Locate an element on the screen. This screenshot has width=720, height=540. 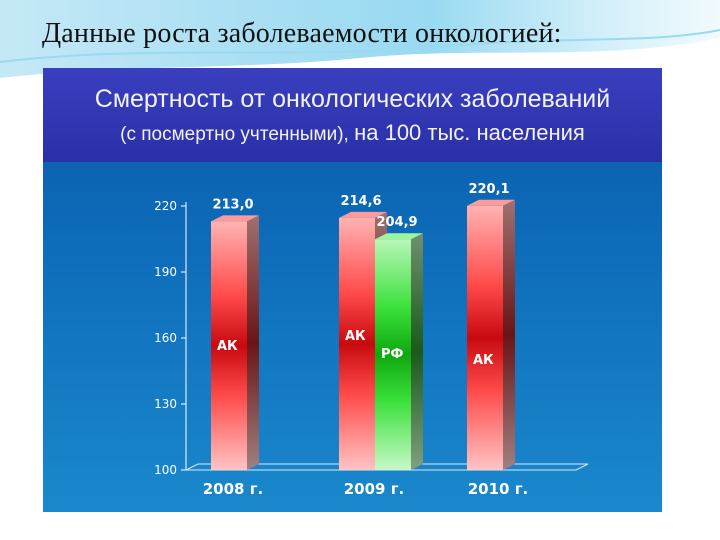
y-tick-label: 220 is located at coordinates (165, 206).